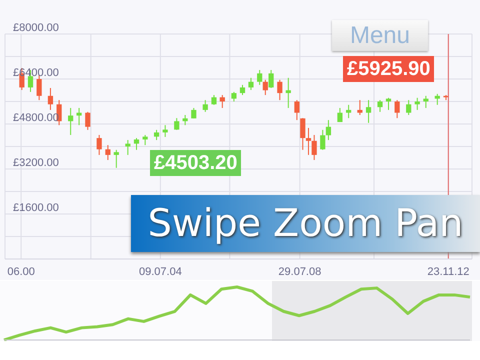 The image size is (480, 360). Describe the element at coordinates (380, 35) in the screenshot. I see `annotation: Menu` at that location.